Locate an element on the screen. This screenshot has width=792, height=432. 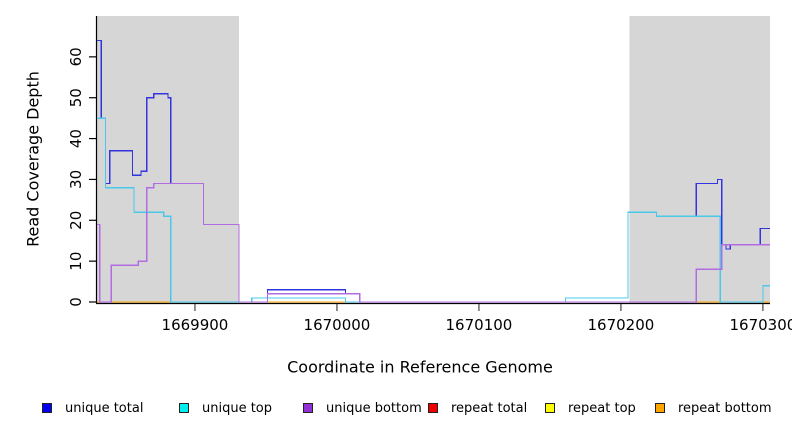
y-tick-label: 60 is located at coordinates (76, 56).